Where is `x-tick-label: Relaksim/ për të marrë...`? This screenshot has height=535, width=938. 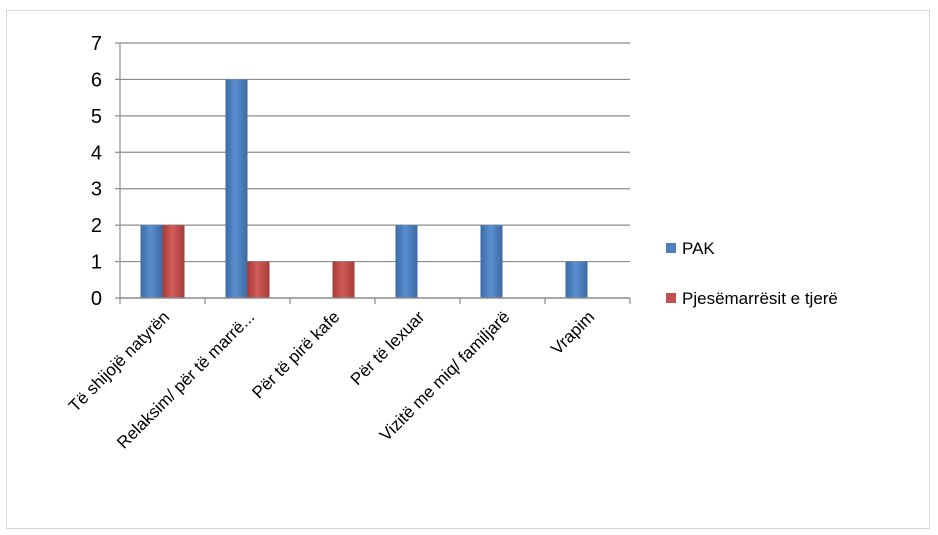 x-tick-label: Relaksim/ për të marrë... is located at coordinates (185, 379).